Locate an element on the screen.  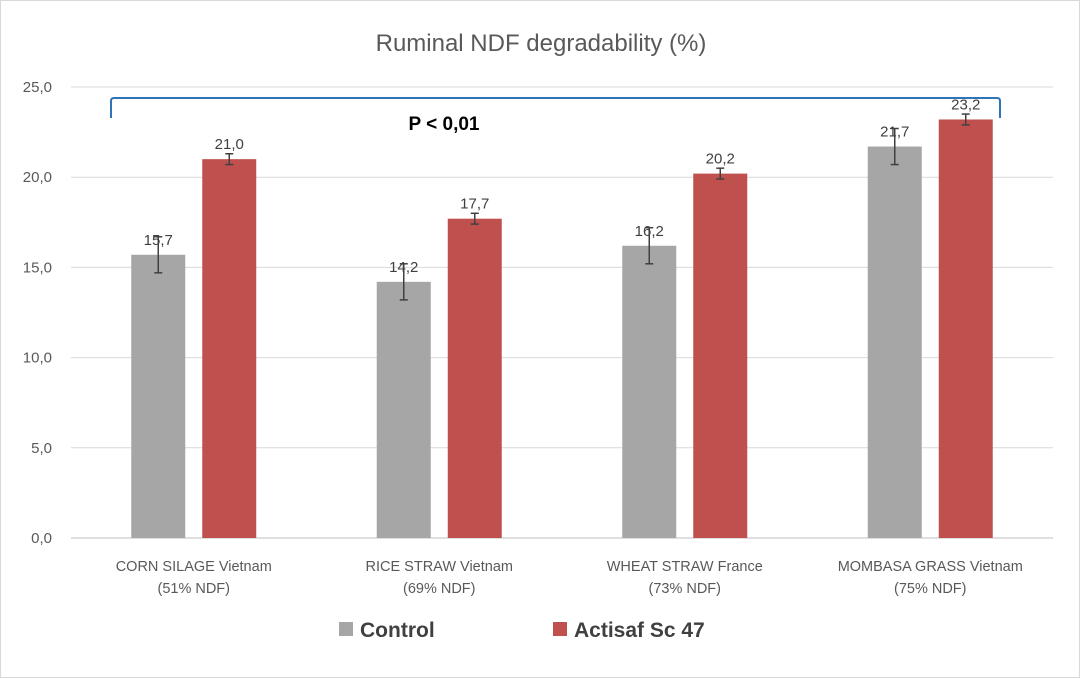
category-sublabel: (73% NDF) is located at coordinates (684, 589).